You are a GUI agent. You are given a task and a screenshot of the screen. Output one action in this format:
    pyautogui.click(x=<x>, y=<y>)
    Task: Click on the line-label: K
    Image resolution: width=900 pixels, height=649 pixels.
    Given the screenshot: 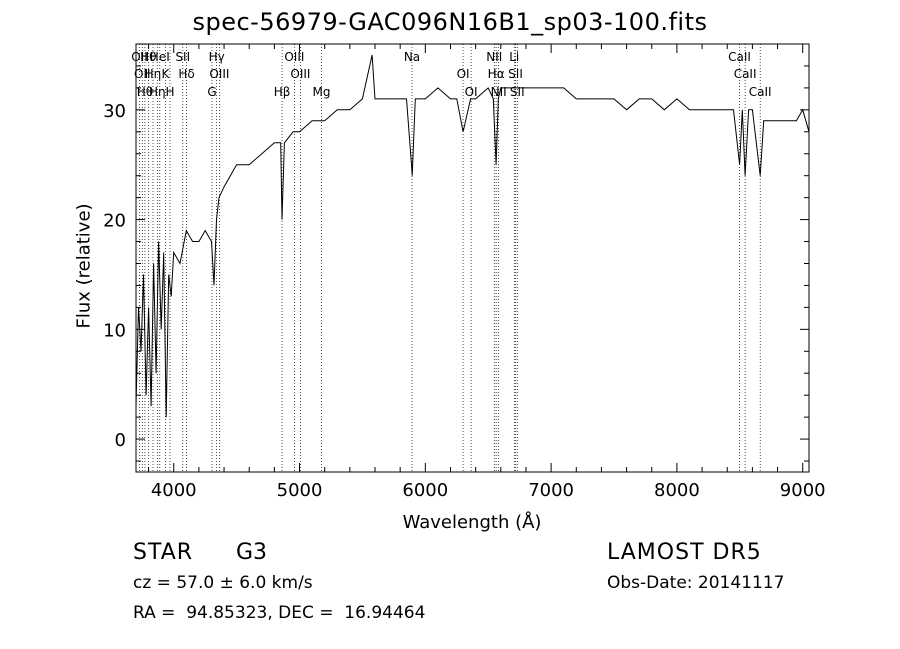 What is the action you would take?
    pyautogui.click(x=165, y=74)
    